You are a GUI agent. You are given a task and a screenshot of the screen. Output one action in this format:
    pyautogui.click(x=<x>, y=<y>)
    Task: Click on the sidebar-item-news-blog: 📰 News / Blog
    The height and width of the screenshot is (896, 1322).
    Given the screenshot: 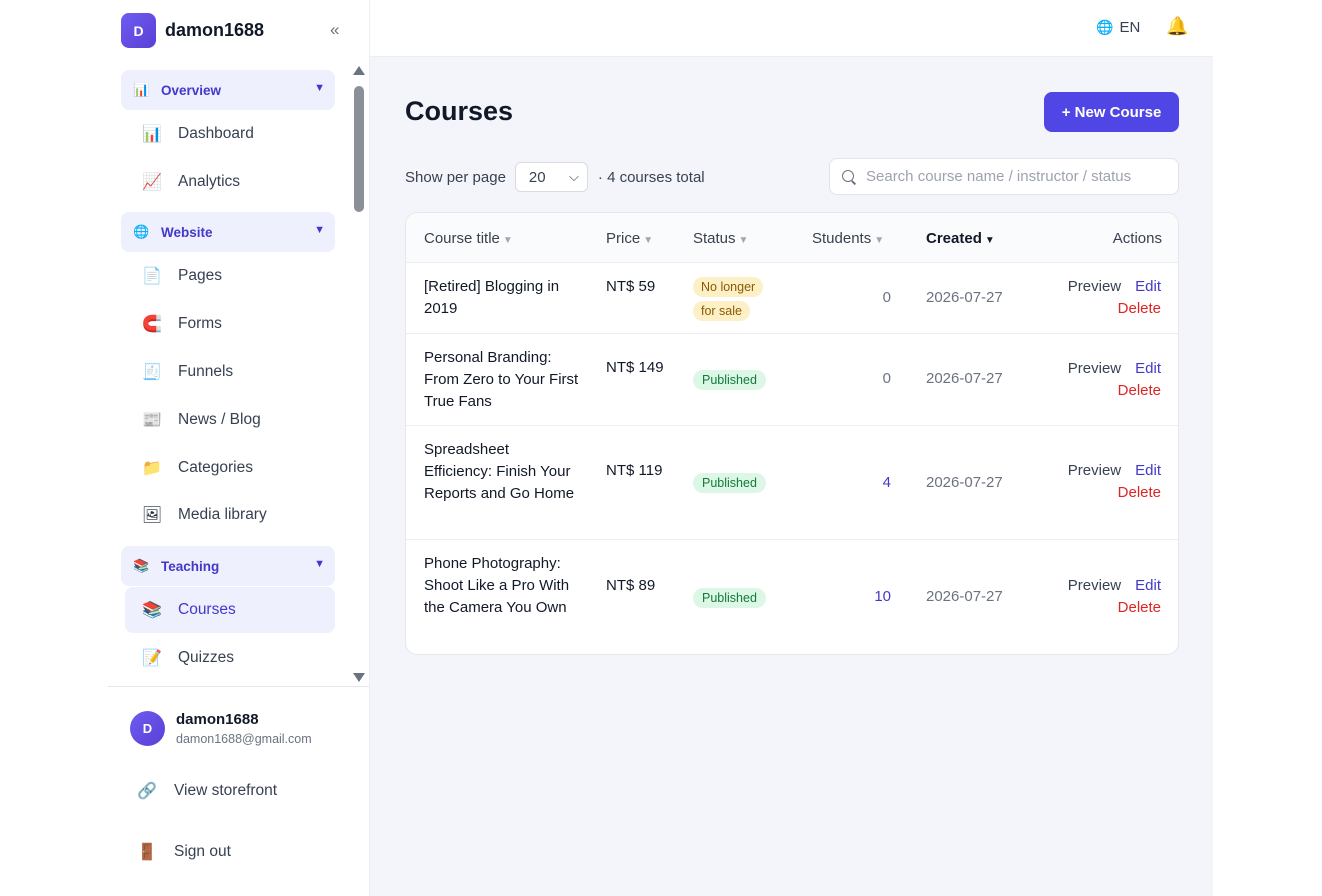 What is the action you would take?
    pyautogui.click(x=230, y=420)
    